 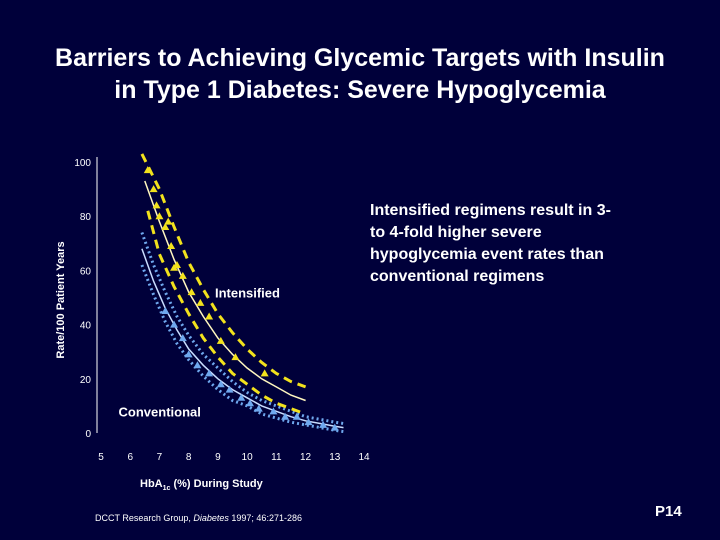 What do you see at coordinates (160, 412) in the screenshot?
I see `conventional-series-label: Conventional` at bounding box center [160, 412].